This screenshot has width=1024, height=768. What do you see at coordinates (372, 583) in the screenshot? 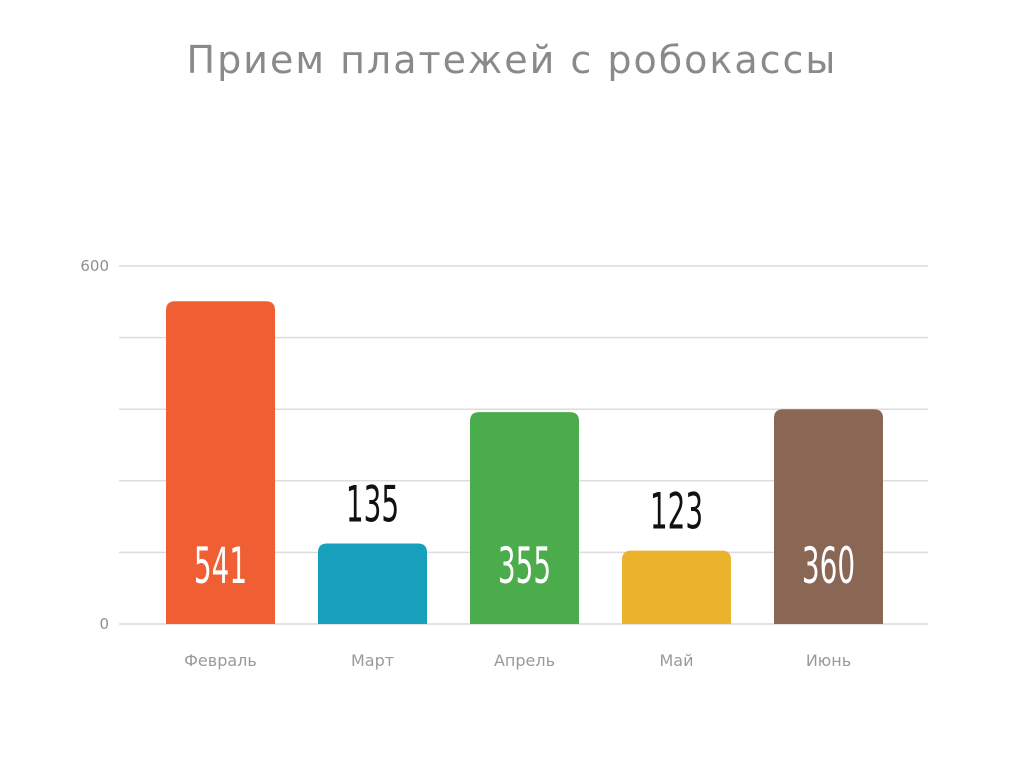
I see `bar-Март` at bounding box center [372, 583].